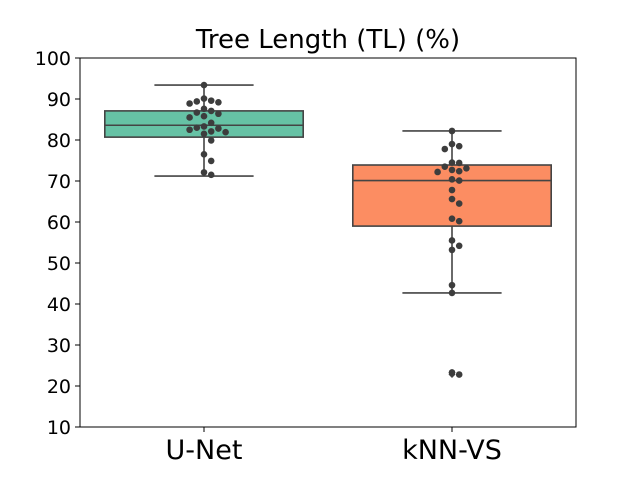 The image size is (640, 480). I want to click on y-axis: 10 20 30 40 50 60 70 80 90 100, so click(57, 243).